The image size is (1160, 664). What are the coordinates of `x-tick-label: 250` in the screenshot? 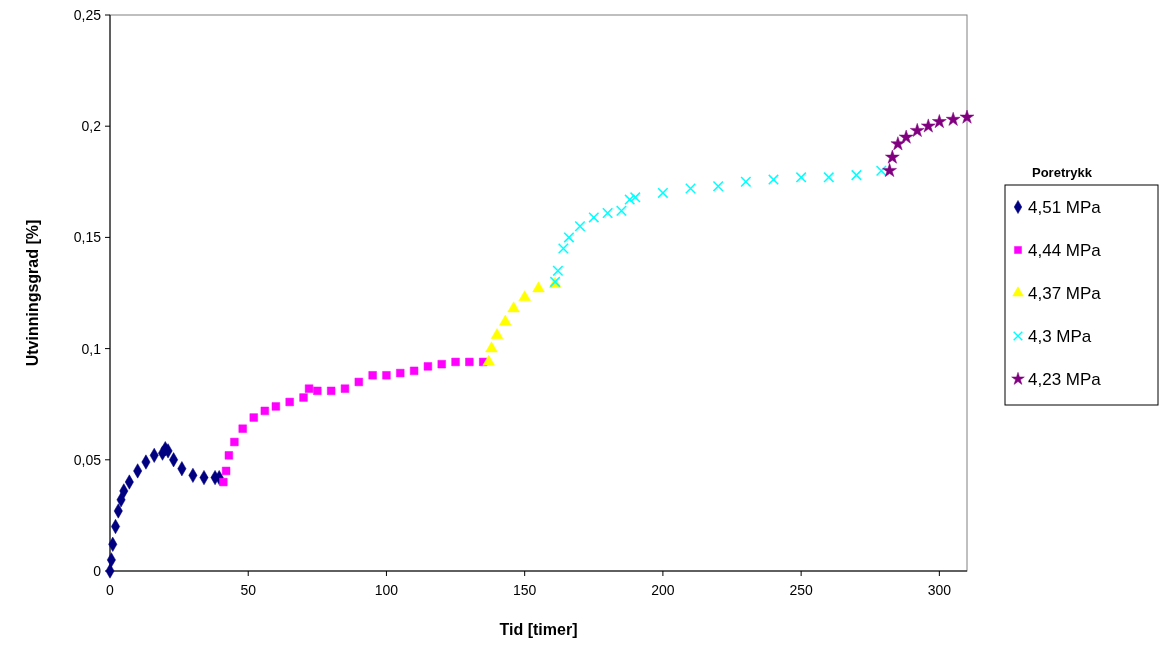 It's located at (801, 590).